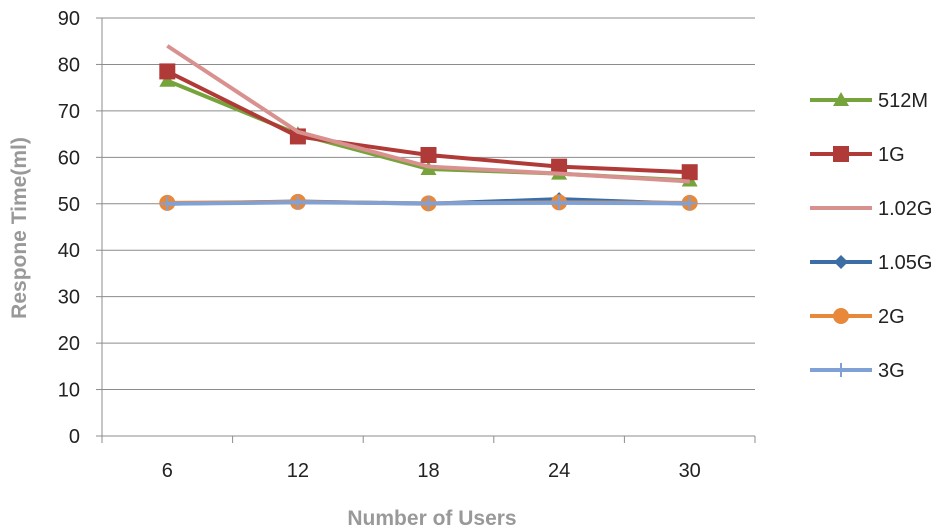 The height and width of the screenshot is (531, 949). Describe the element at coordinates (891, 155) in the screenshot. I see `legend-label: 1G` at that location.